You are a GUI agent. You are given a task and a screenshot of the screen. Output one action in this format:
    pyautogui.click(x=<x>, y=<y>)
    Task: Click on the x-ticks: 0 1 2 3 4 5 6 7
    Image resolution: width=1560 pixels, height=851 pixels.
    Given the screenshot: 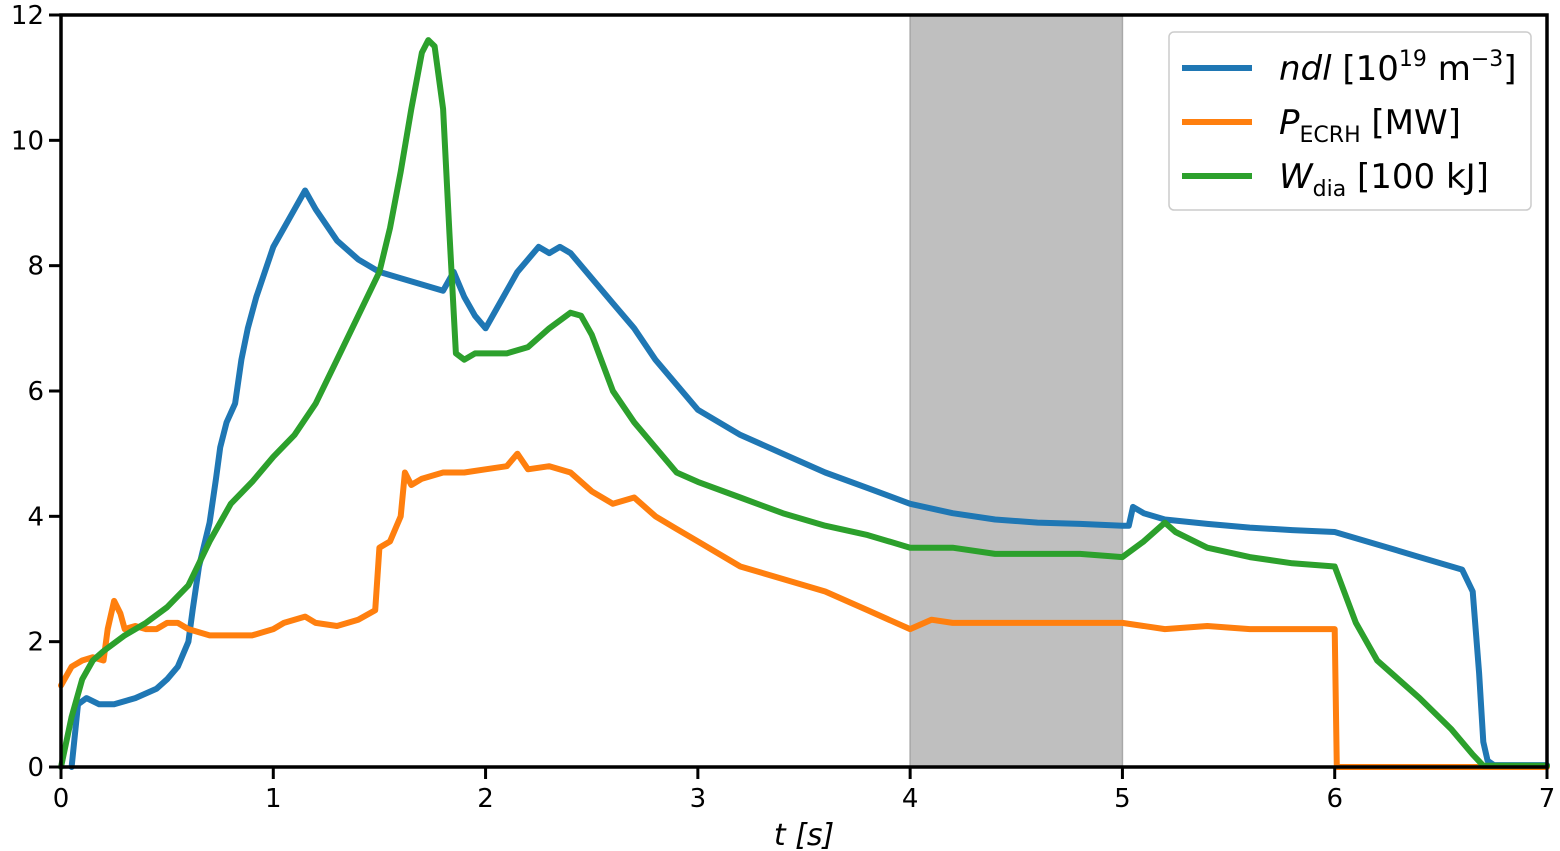 What is the action you would take?
    pyautogui.click(x=804, y=790)
    